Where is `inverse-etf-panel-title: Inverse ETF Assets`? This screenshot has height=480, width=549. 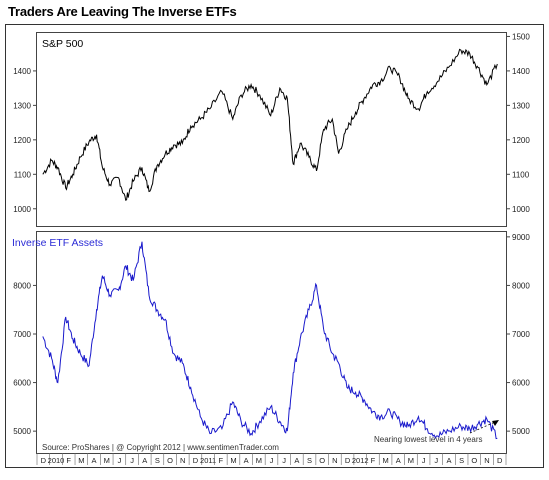
inverse-etf-panel-title: Inverse ETF Assets is located at coordinates (57, 243).